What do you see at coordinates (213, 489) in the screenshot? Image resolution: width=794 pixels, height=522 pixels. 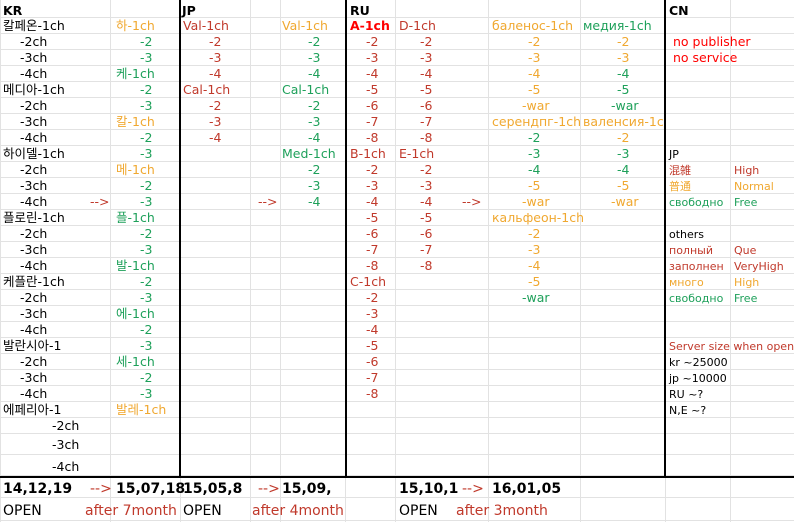 I see `cell-text: 15,05,8` at bounding box center [213, 489].